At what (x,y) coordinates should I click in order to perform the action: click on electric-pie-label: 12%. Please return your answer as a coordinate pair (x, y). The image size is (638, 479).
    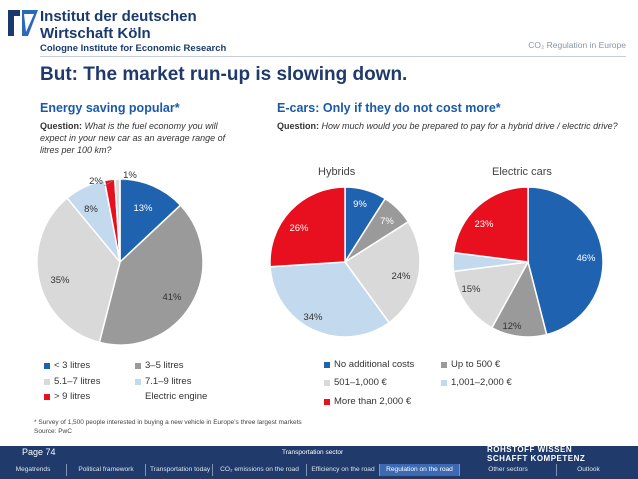
    Looking at the image, I should click on (512, 326).